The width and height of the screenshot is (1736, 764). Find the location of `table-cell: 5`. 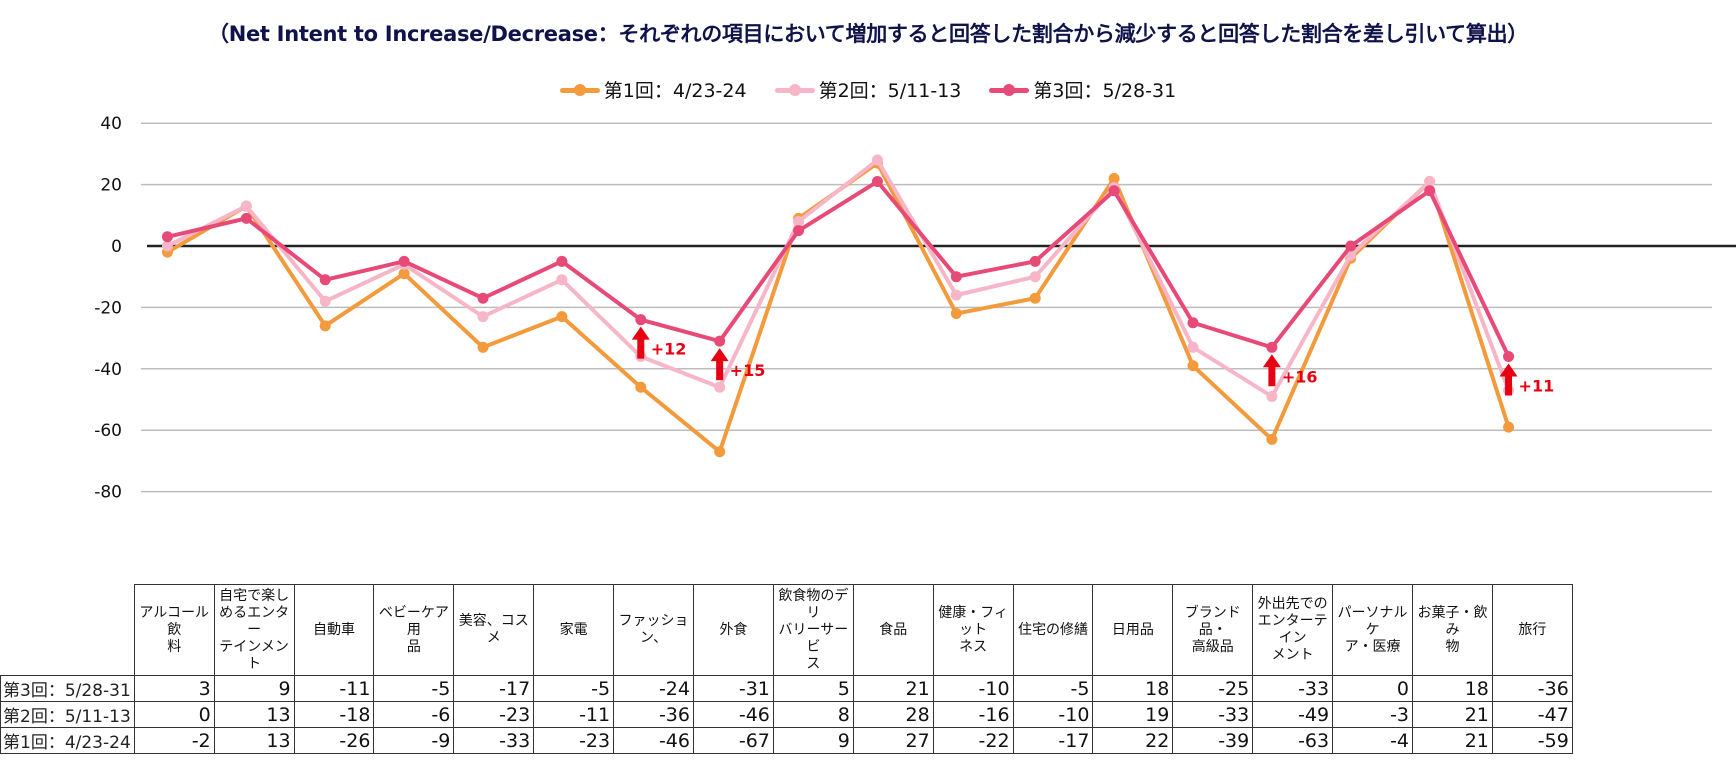

table-cell: 5 is located at coordinates (813, 688).